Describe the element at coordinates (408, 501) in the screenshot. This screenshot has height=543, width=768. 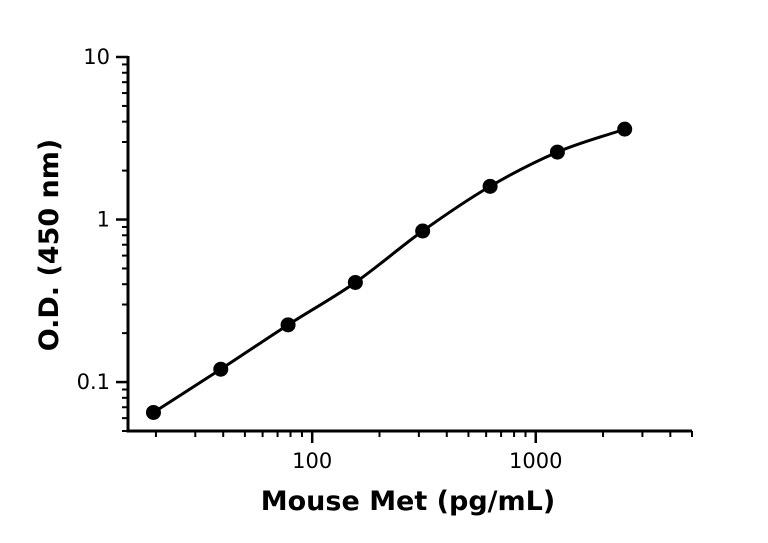
I see `x-axis-title: Mouse Met (pg/mL)` at that location.